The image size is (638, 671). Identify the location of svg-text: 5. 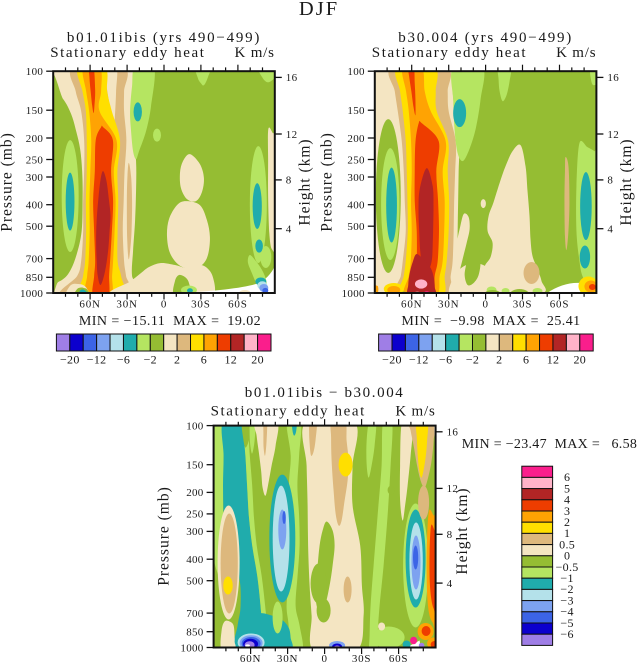
(567, 488).